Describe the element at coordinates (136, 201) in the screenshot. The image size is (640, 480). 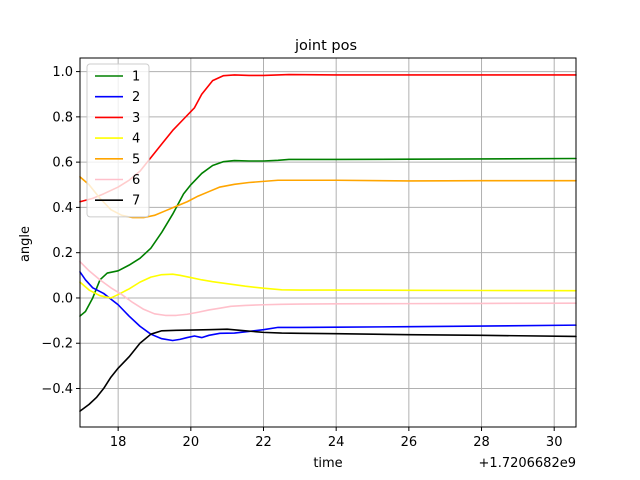
I see `legend-label-7: 7` at that location.